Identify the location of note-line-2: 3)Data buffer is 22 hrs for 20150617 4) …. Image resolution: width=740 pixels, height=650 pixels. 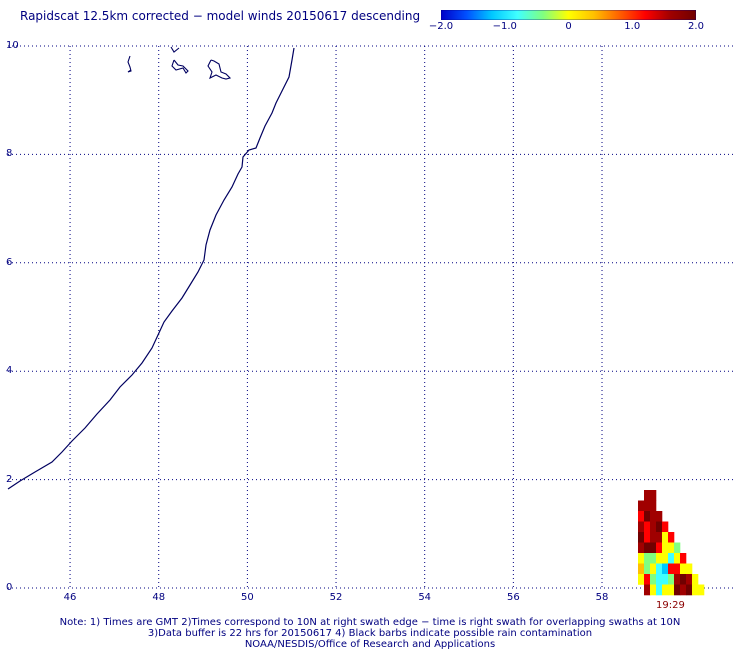
(370, 633).